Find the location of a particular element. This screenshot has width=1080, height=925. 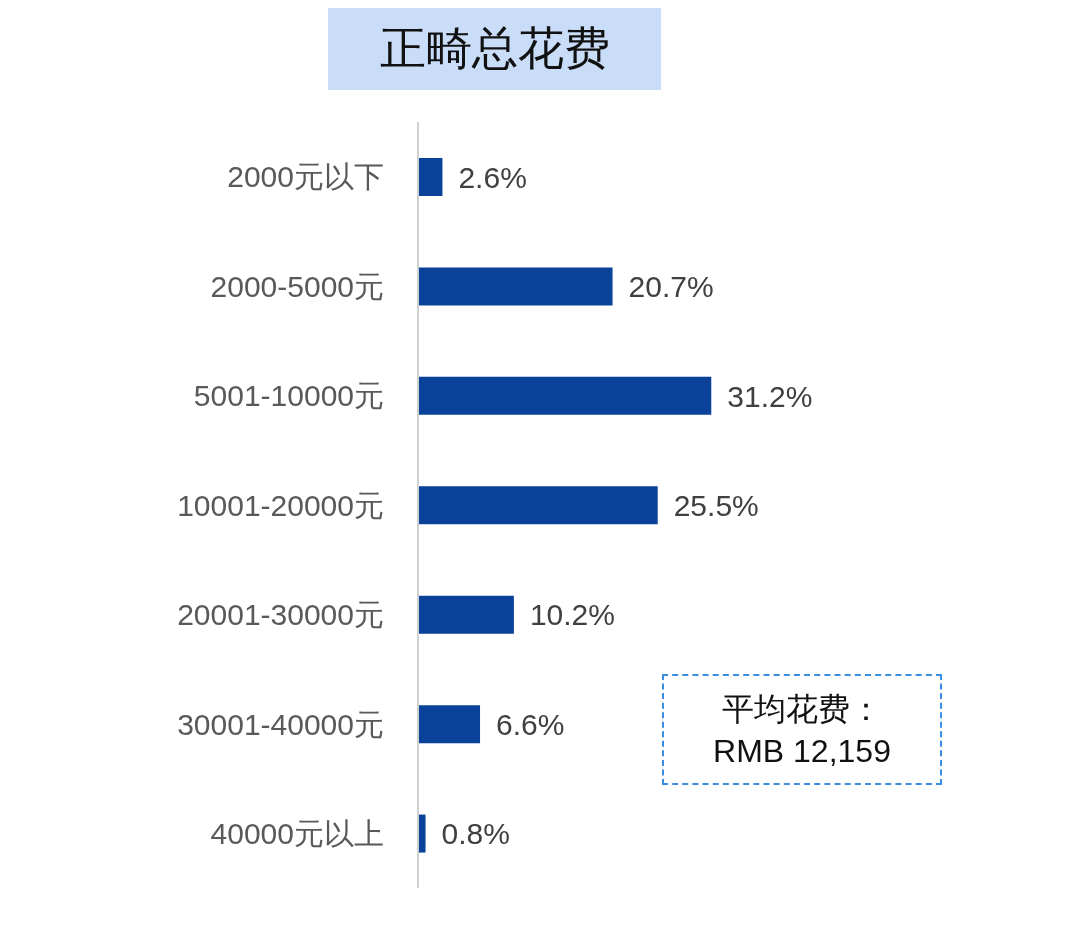

y-tick-label: 2000-5000元 is located at coordinates (297, 286).